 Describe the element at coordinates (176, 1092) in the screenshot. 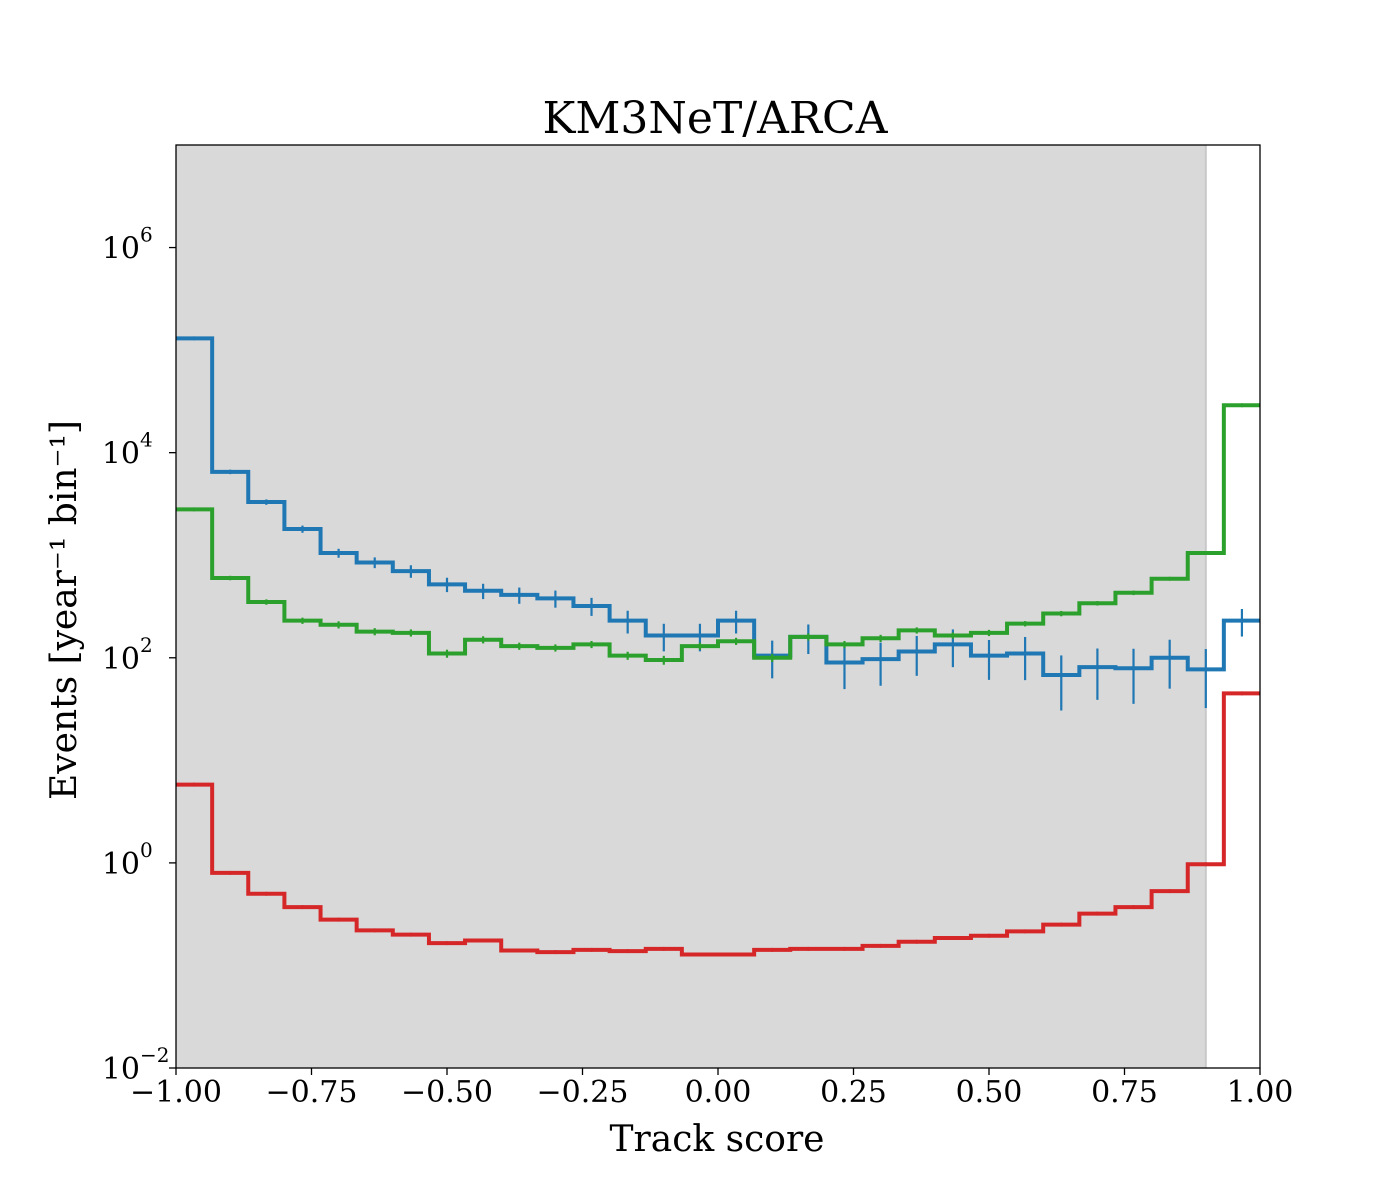

I see `x-tick-label: −1.00` at that location.